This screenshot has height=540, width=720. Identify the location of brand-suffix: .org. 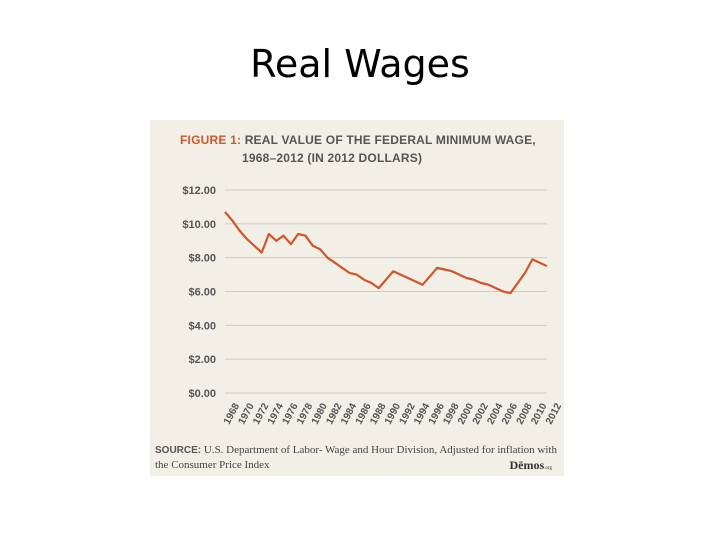
(548, 468).